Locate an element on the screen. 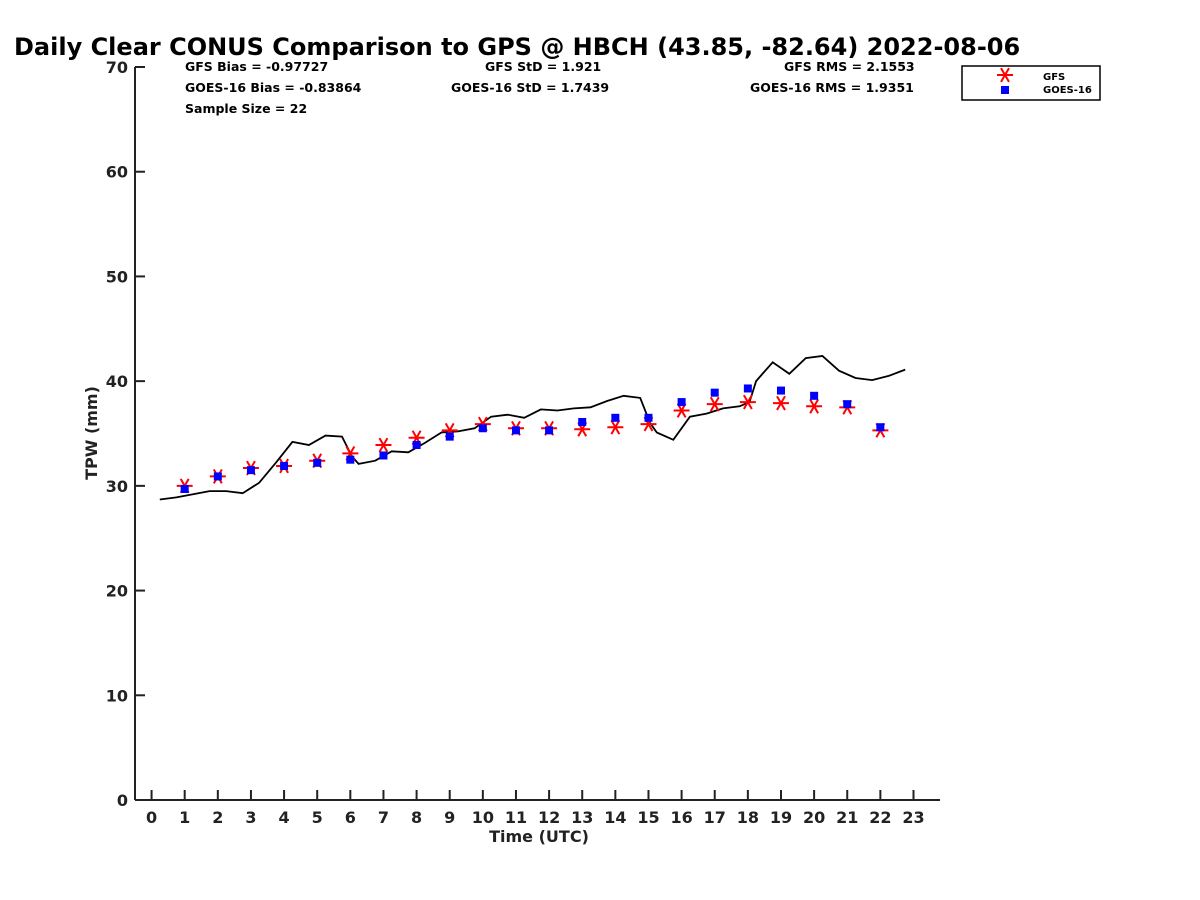 The width and height of the screenshot is (1200, 900). y-tick-label: 30 is located at coordinates (117, 486).